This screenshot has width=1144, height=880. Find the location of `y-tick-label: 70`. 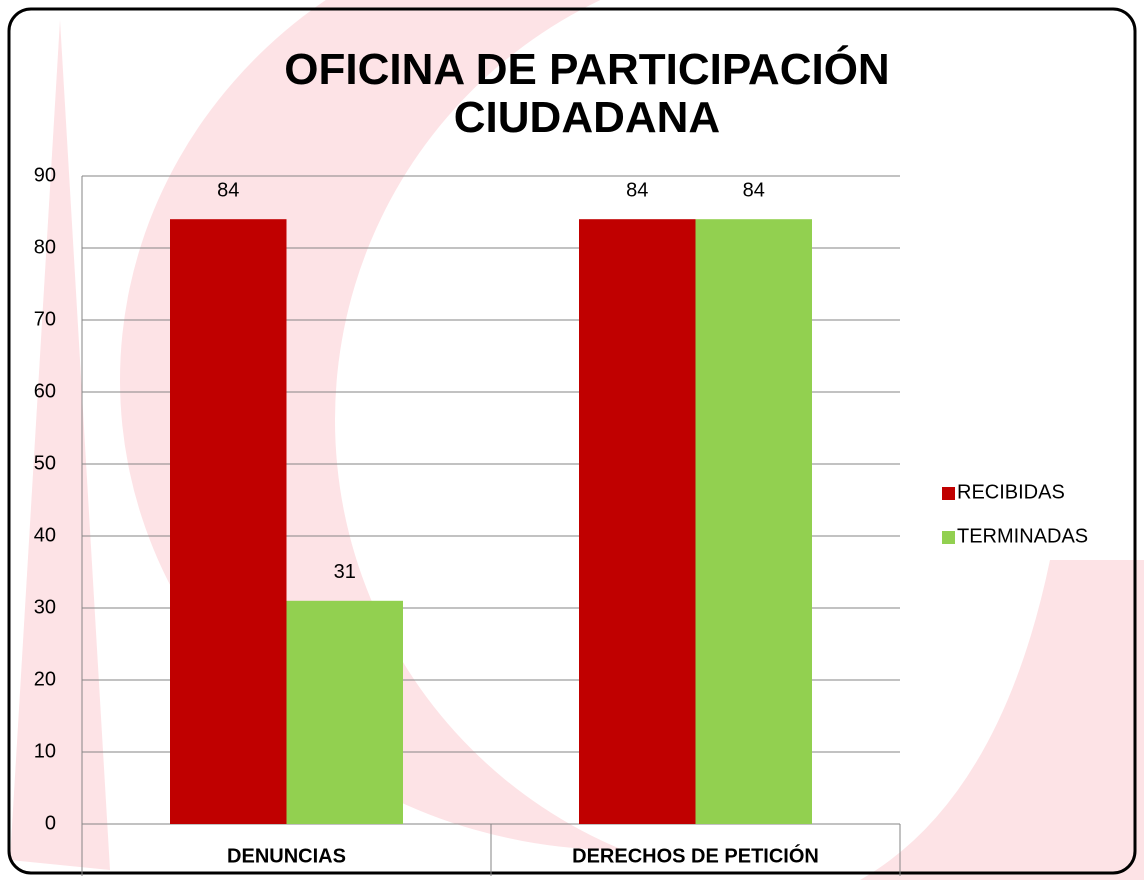

y-tick-label: 70 is located at coordinates (45, 319).